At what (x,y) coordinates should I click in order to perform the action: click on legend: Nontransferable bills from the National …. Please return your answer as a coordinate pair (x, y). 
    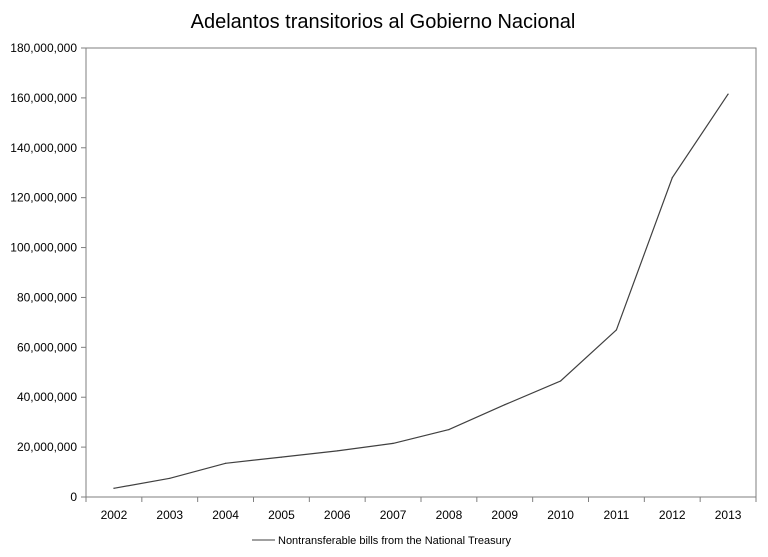
    Looking at the image, I should click on (381, 541).